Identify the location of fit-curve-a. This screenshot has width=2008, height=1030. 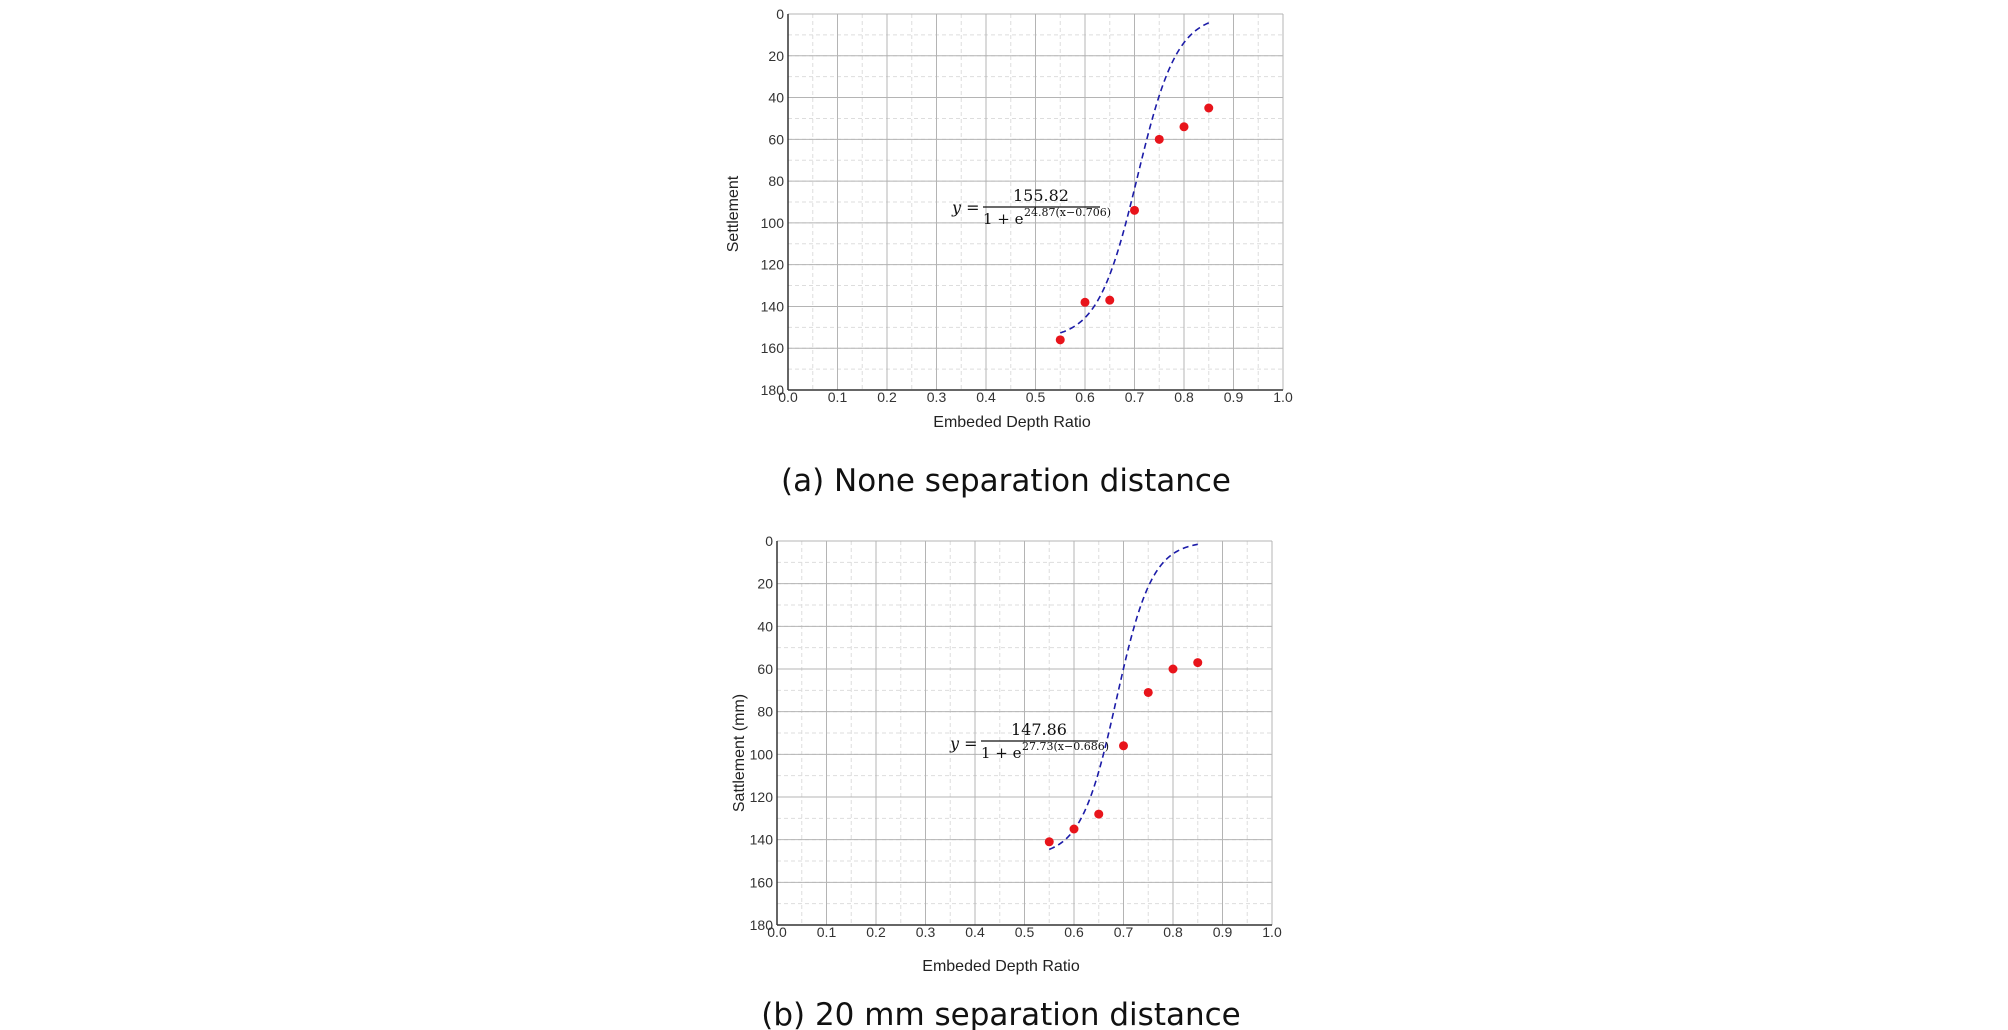
(1134, 178).